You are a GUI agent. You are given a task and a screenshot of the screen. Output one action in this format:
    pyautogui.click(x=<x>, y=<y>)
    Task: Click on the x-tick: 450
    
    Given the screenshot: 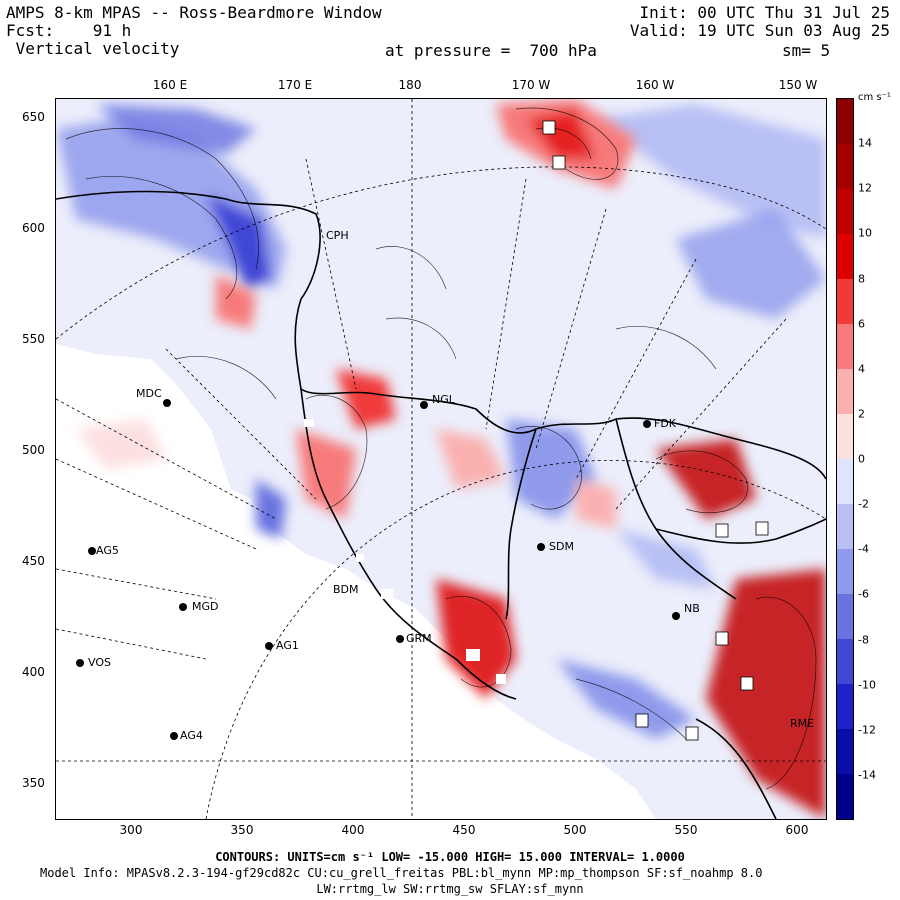 What is the action you would take?
    pyautogui.click(x=464, y=830)
    